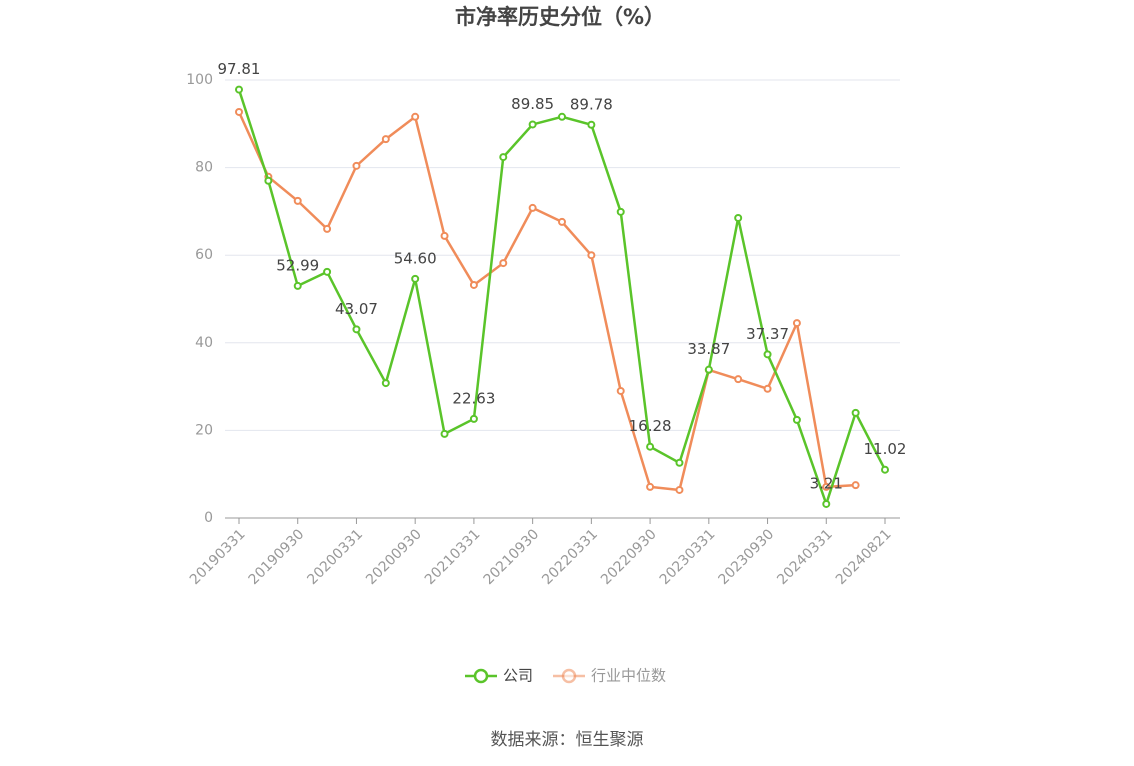  I want to click on y-tick-label: 100, so click(199, 80).